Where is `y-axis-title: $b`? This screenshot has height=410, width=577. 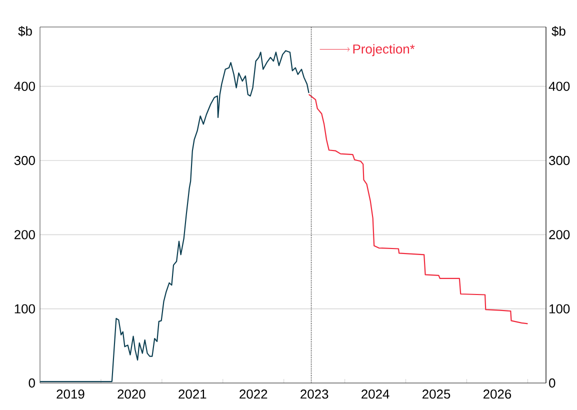
y-axis-title: $b is located at coordinates (25, 31).